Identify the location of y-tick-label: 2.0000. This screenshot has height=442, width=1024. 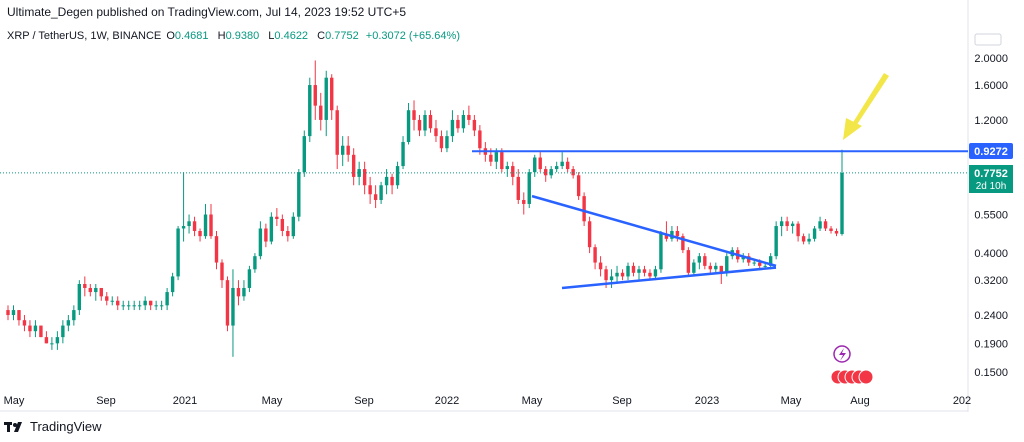
(991, 59).